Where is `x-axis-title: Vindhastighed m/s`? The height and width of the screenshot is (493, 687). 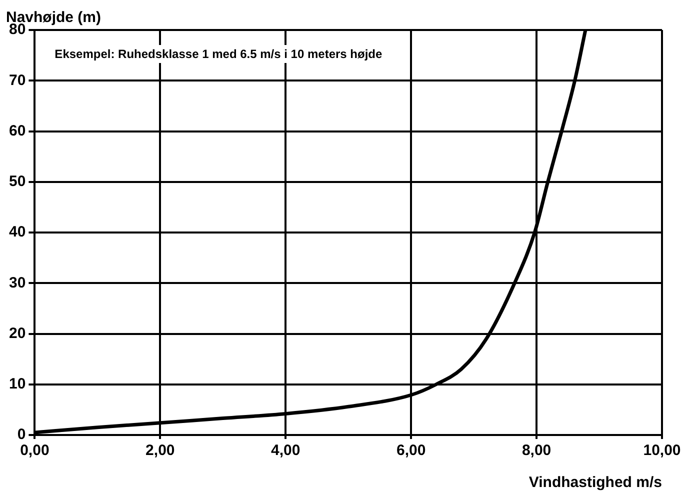
x-axis-title: Vindhastighed m/s is located at coordinates (595, 482).